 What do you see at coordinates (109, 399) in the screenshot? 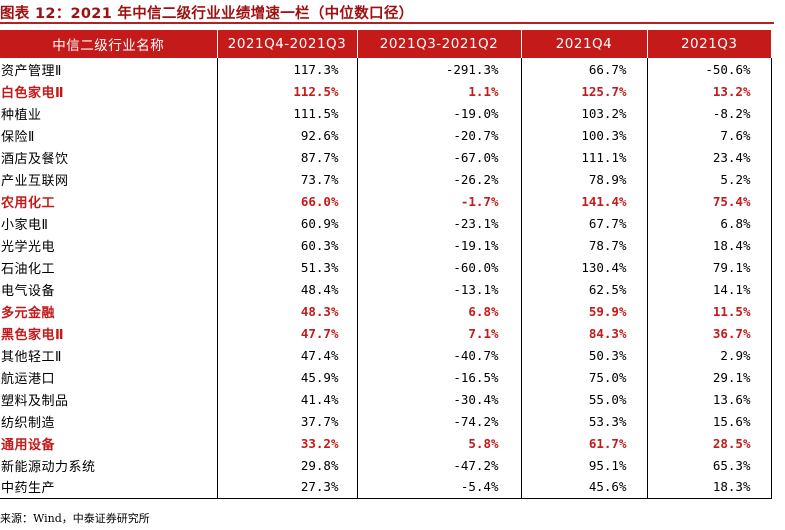
I see `industry-name-cell: 塑料及制品` at bounding box center [109, 399].